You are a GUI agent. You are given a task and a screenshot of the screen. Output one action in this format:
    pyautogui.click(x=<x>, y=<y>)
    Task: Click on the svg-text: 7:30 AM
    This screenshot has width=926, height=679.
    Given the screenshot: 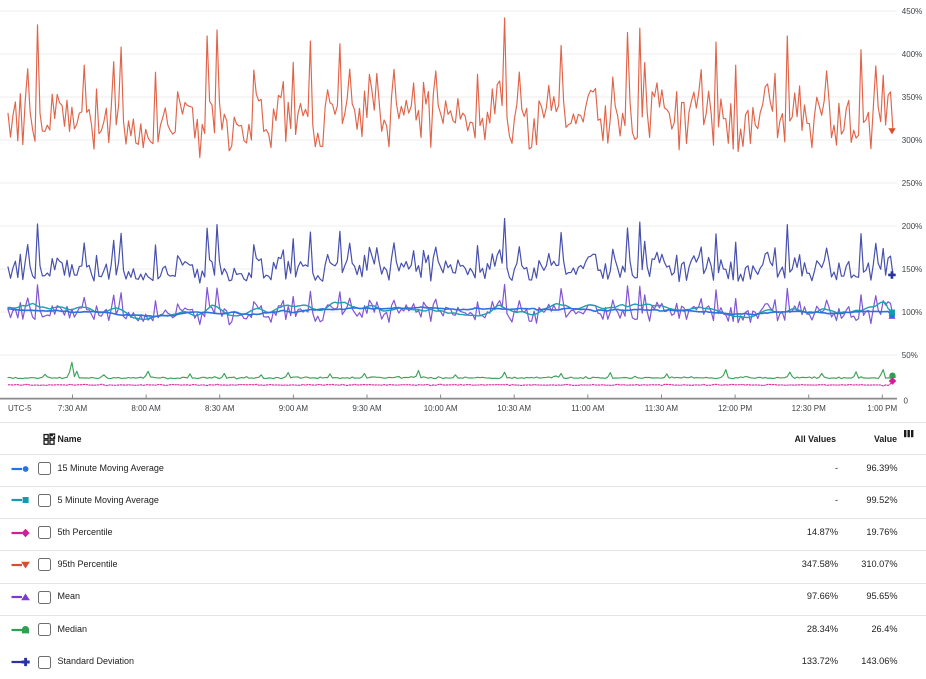 What is the action you would take?
    pyautogui.click(x=73, y=408)
    